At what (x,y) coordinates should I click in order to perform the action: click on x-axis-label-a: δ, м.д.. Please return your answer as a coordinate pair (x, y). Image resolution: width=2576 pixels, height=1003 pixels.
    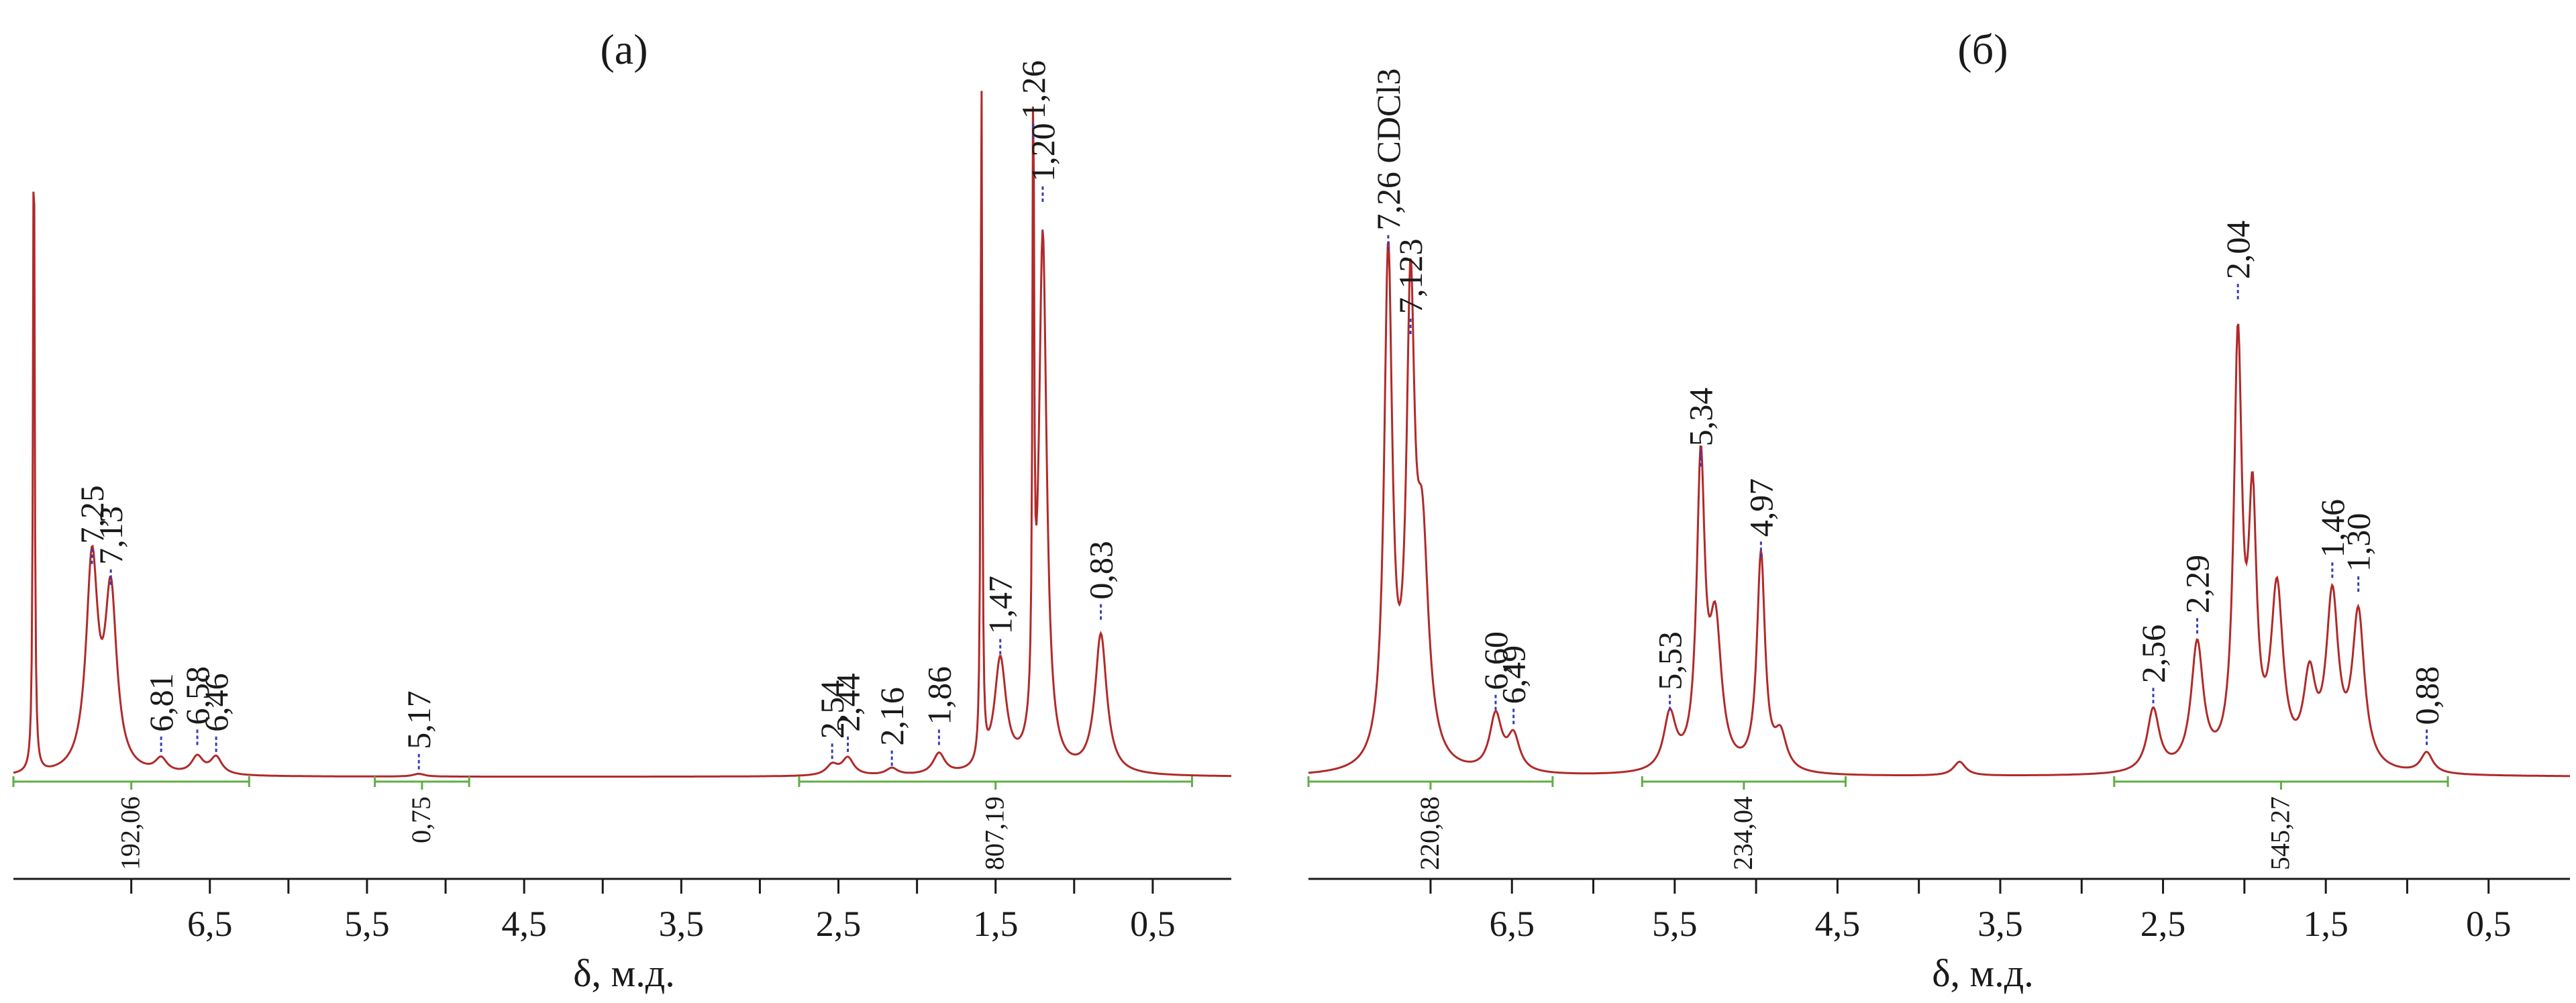
    Looking at the image, I should click on (624, 973).